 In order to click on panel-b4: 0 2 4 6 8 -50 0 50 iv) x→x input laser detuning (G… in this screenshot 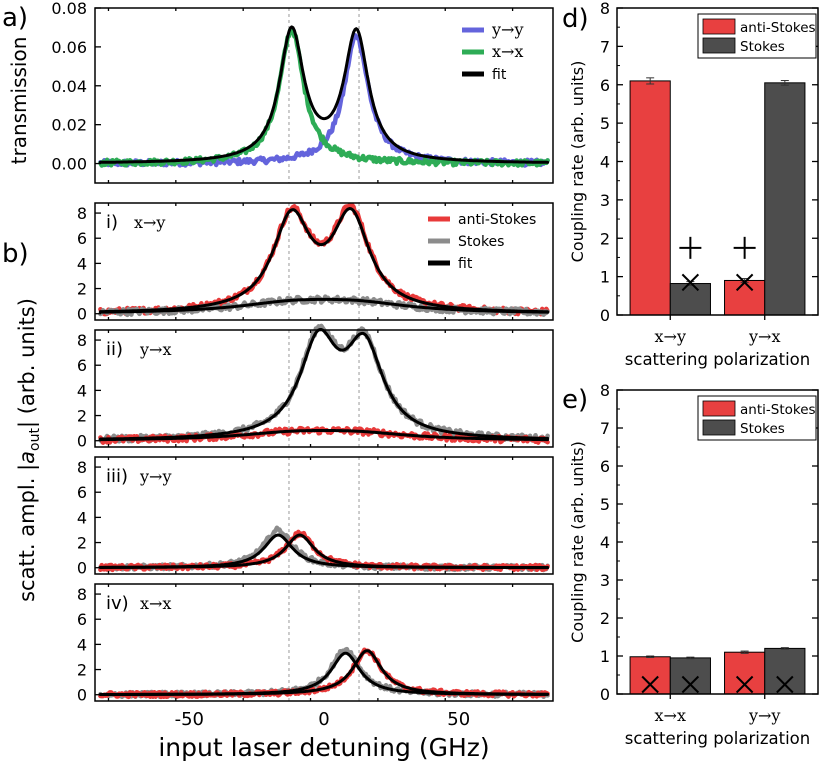, I will do `click(315, 672)`.